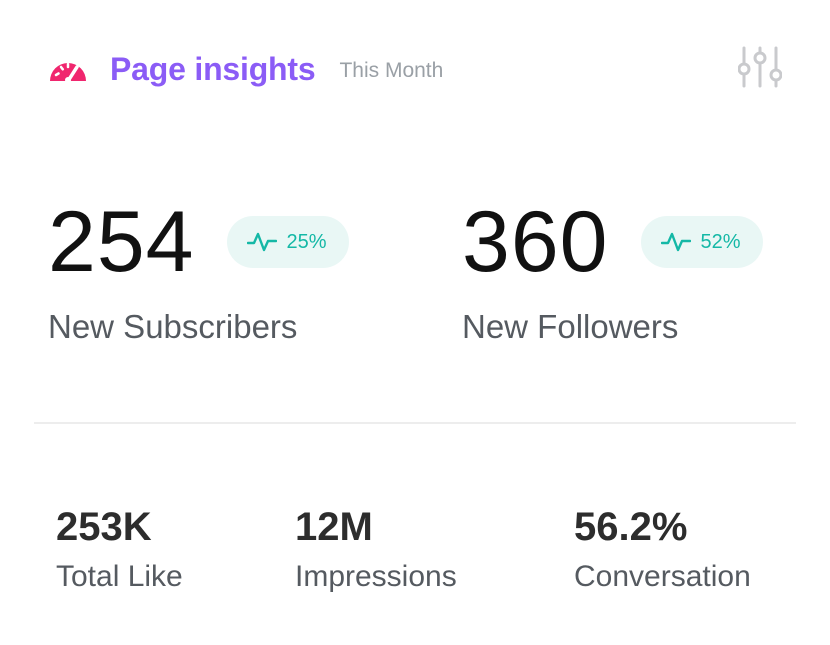  Describe the element at coordinates (415, 423) in the screenshot. I see `divider` at that location.